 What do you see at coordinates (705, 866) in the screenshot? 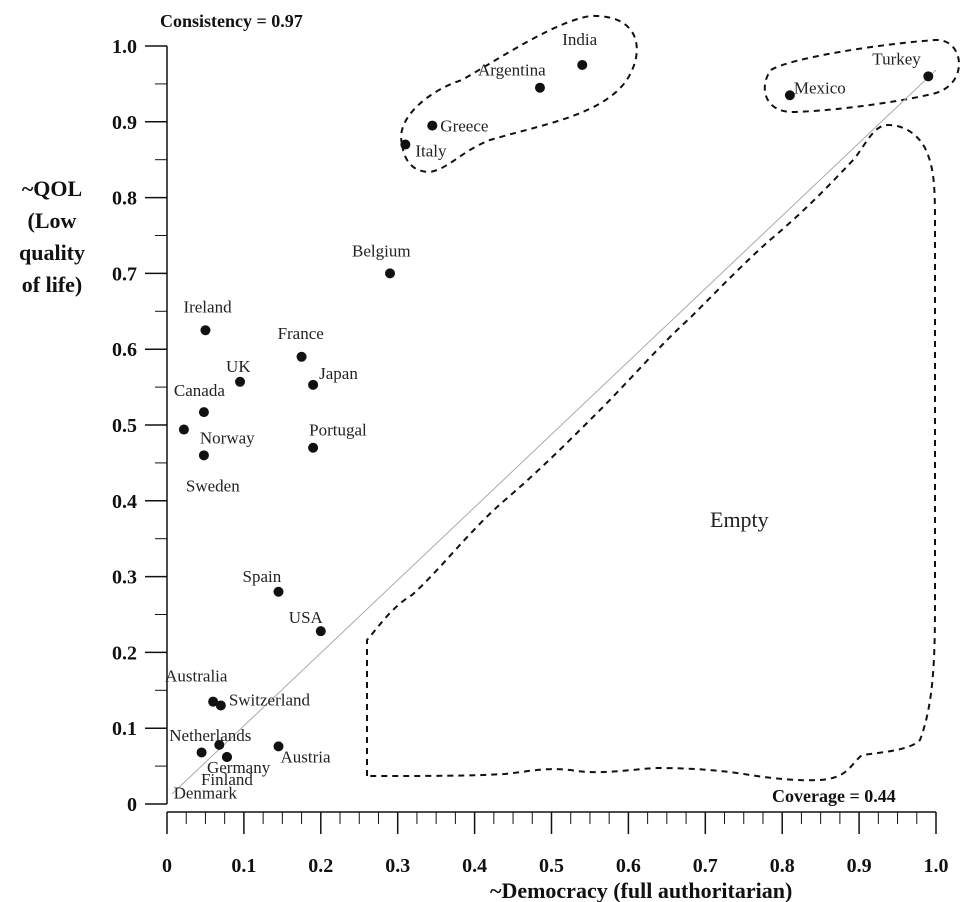
I see `x-tick-label: 0.7` at bounding box center [705, 866].